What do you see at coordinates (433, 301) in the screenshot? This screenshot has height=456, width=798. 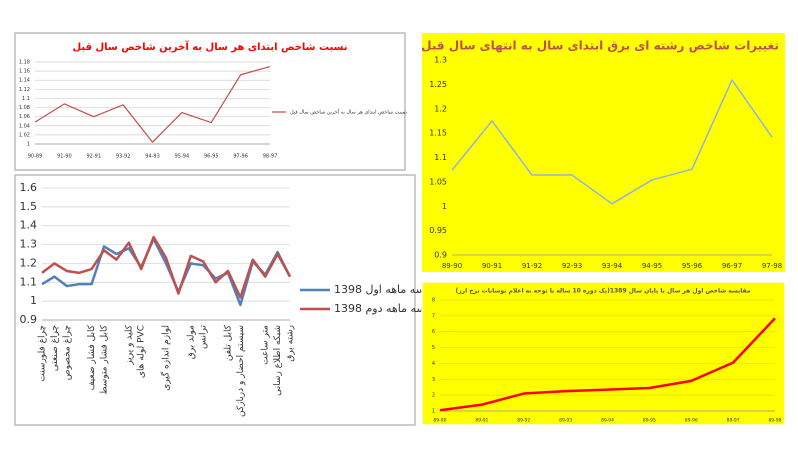 I see `y-tick-label: 8` at bounding box center [433, 301].